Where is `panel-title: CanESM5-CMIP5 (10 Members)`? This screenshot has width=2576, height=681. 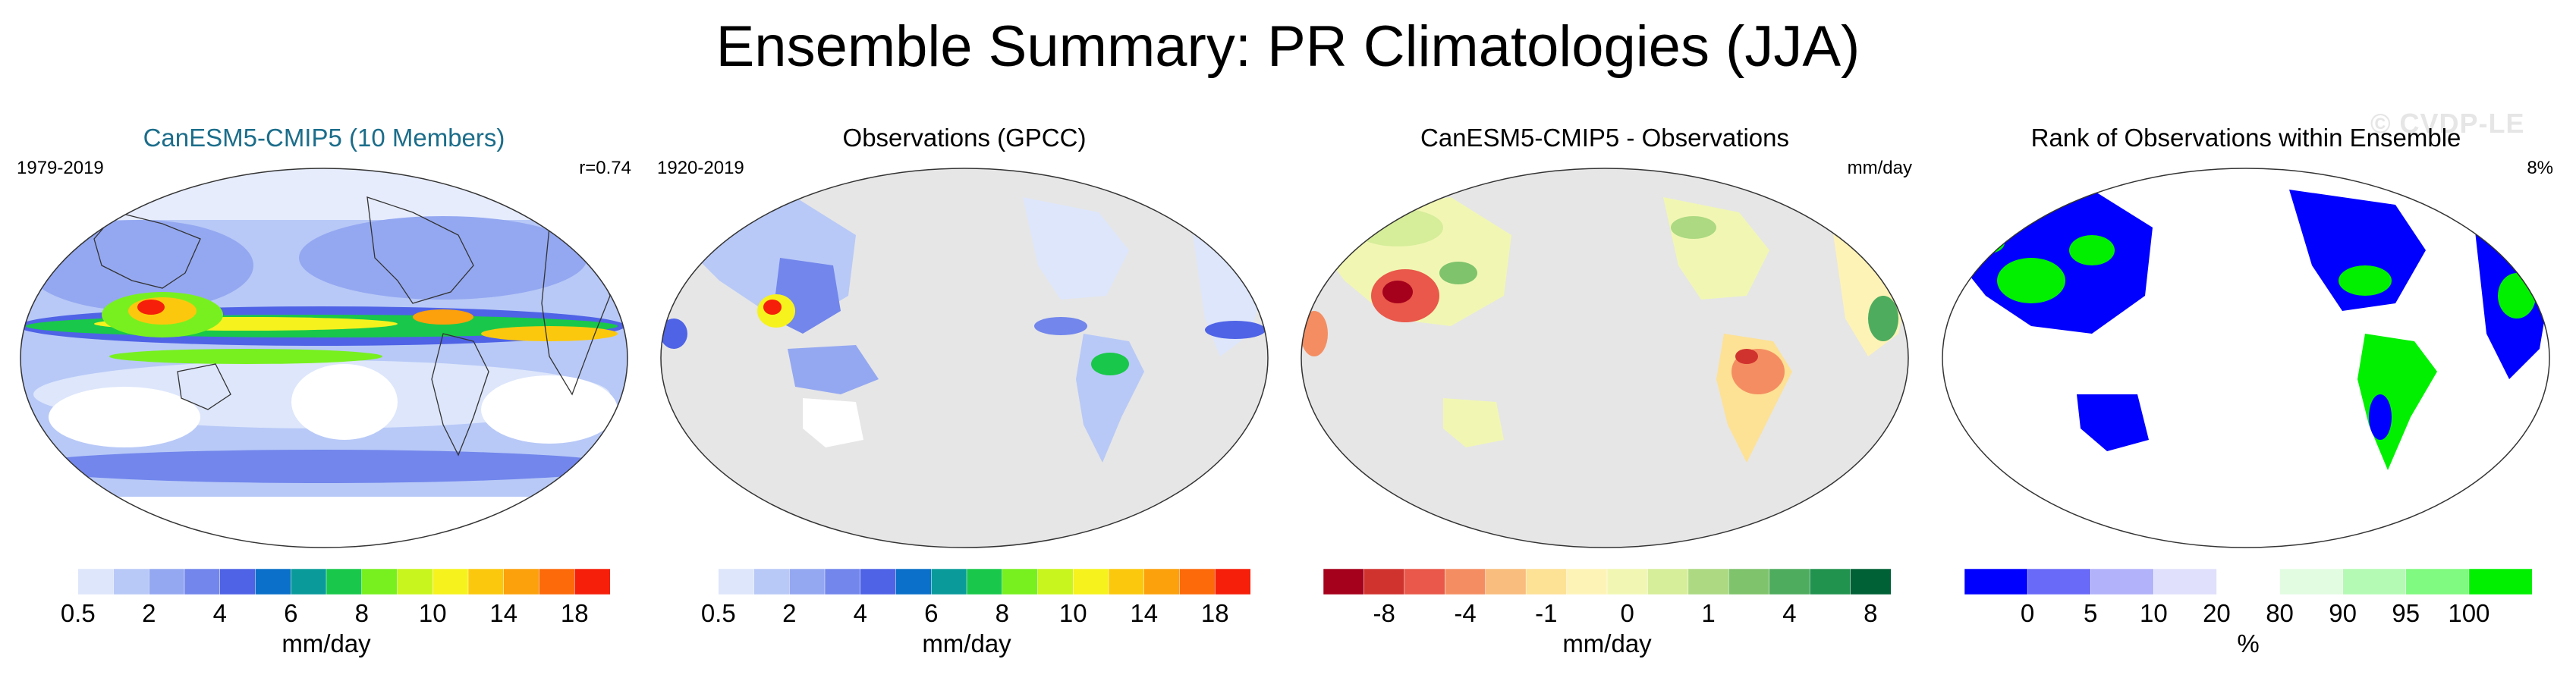 panel-title: CanESM5-CMIP5 (10 Members) is located at coordinates (324, 138).